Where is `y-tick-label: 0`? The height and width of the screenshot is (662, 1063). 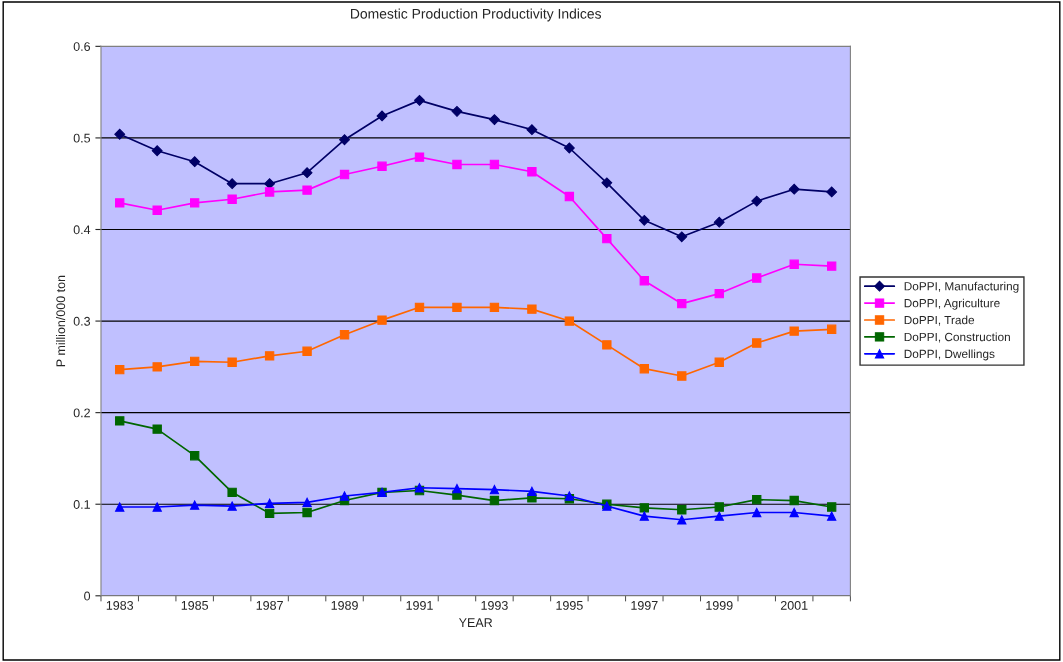 y-tick-label: 0 is located at coordinates (87, 596).